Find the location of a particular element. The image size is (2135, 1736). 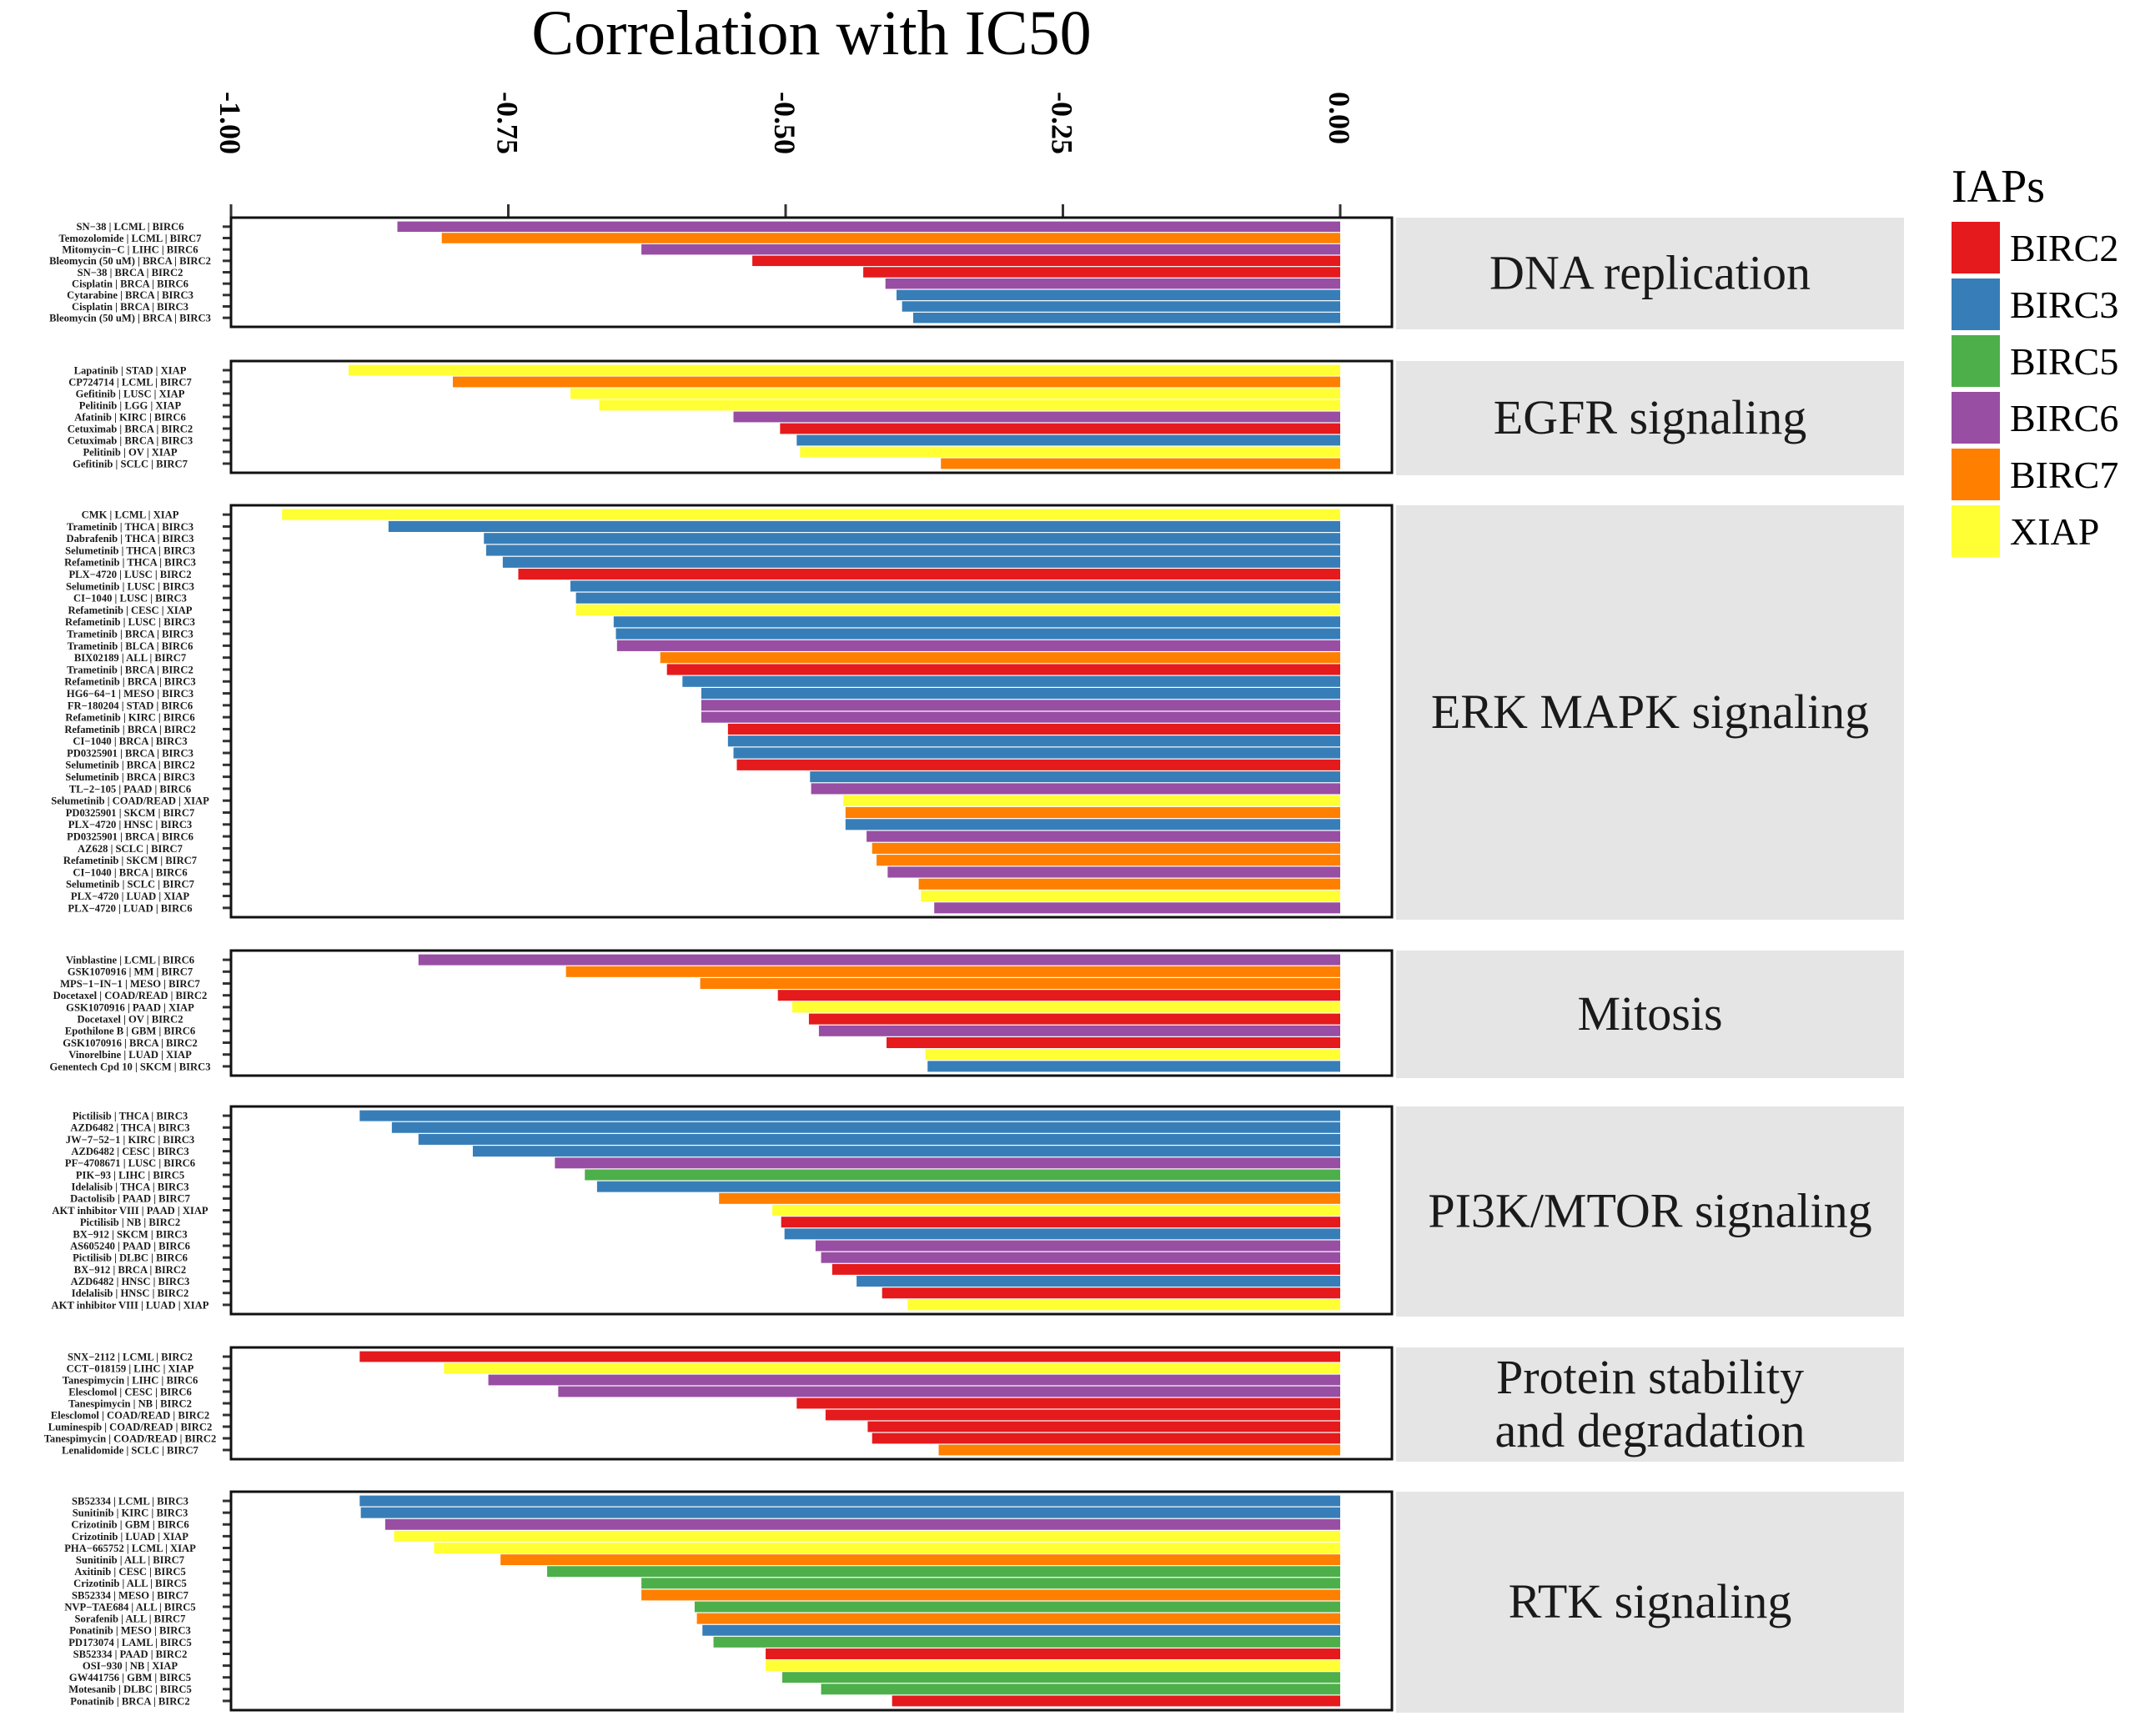

row-label: Trametinib | BRCA | BIRC2 is located at coordinates (130, 669).